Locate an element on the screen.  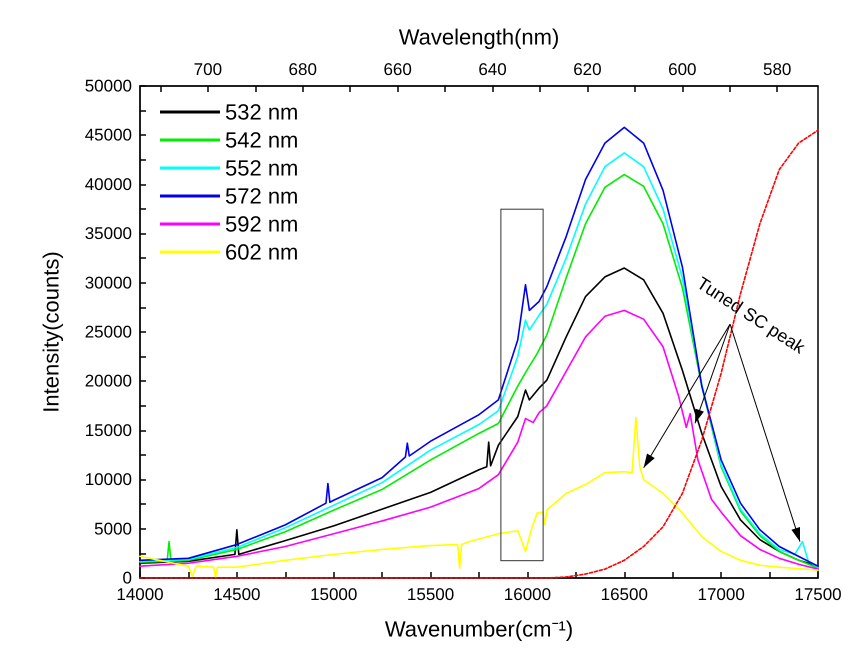
x2-tick-label: 640 is located at coordinates (492, 69).